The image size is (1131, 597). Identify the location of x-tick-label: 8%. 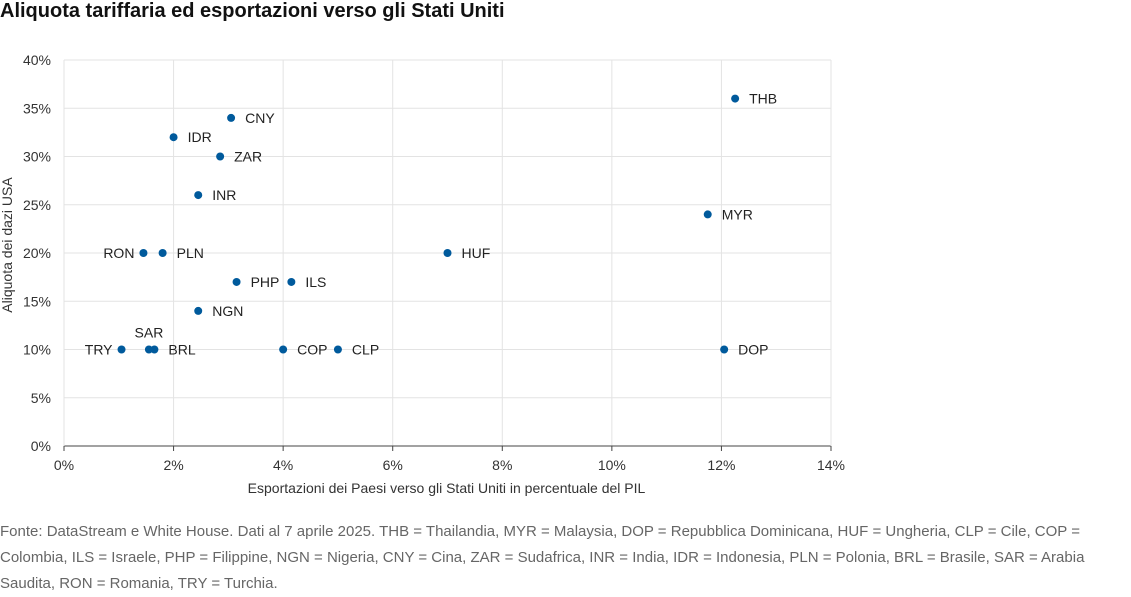
(502, 465).